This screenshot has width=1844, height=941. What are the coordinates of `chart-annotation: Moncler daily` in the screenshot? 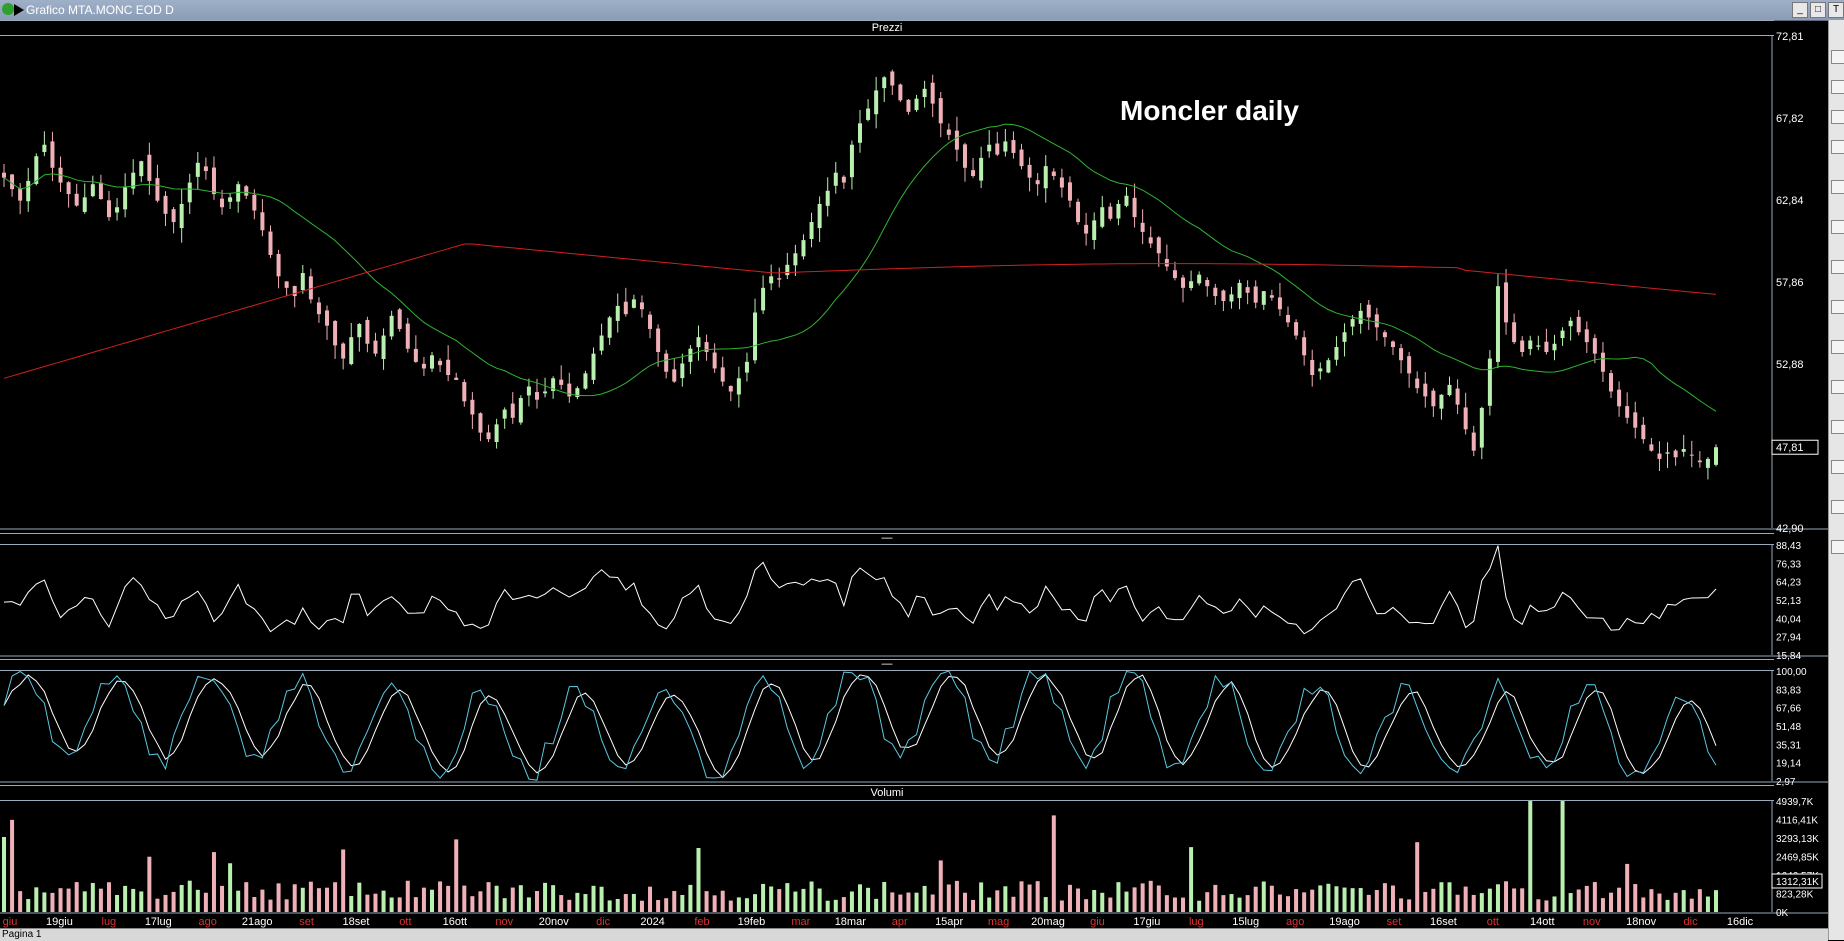 It's located at (1209, 110).